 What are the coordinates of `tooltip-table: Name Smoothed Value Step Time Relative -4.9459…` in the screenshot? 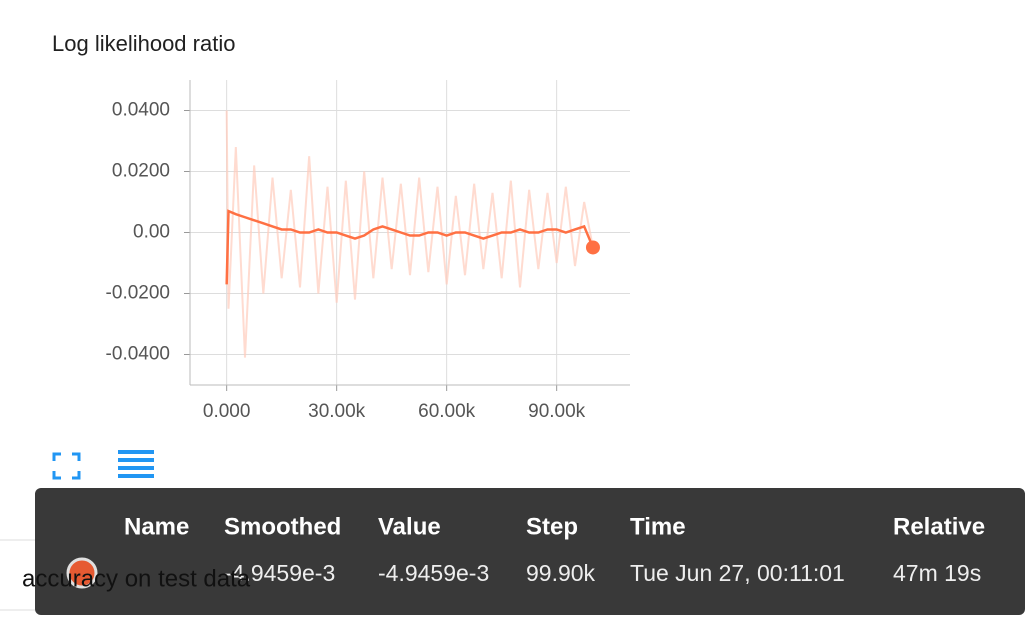 It's located at (554, 549).